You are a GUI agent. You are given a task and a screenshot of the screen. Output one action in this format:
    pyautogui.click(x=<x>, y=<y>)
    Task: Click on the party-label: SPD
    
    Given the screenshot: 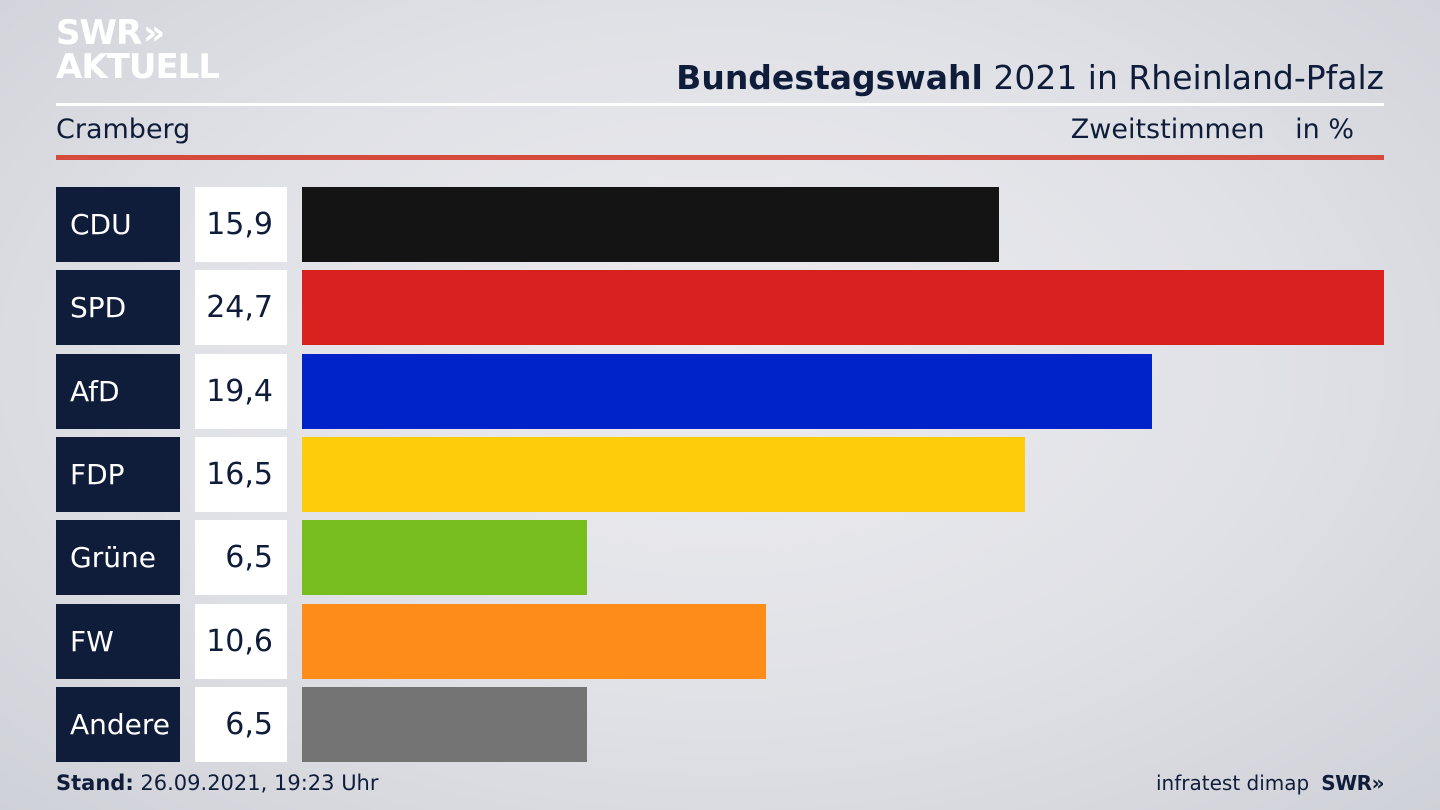 What is the action you would take?
    pyautogui.click(x=118, y=308)
    